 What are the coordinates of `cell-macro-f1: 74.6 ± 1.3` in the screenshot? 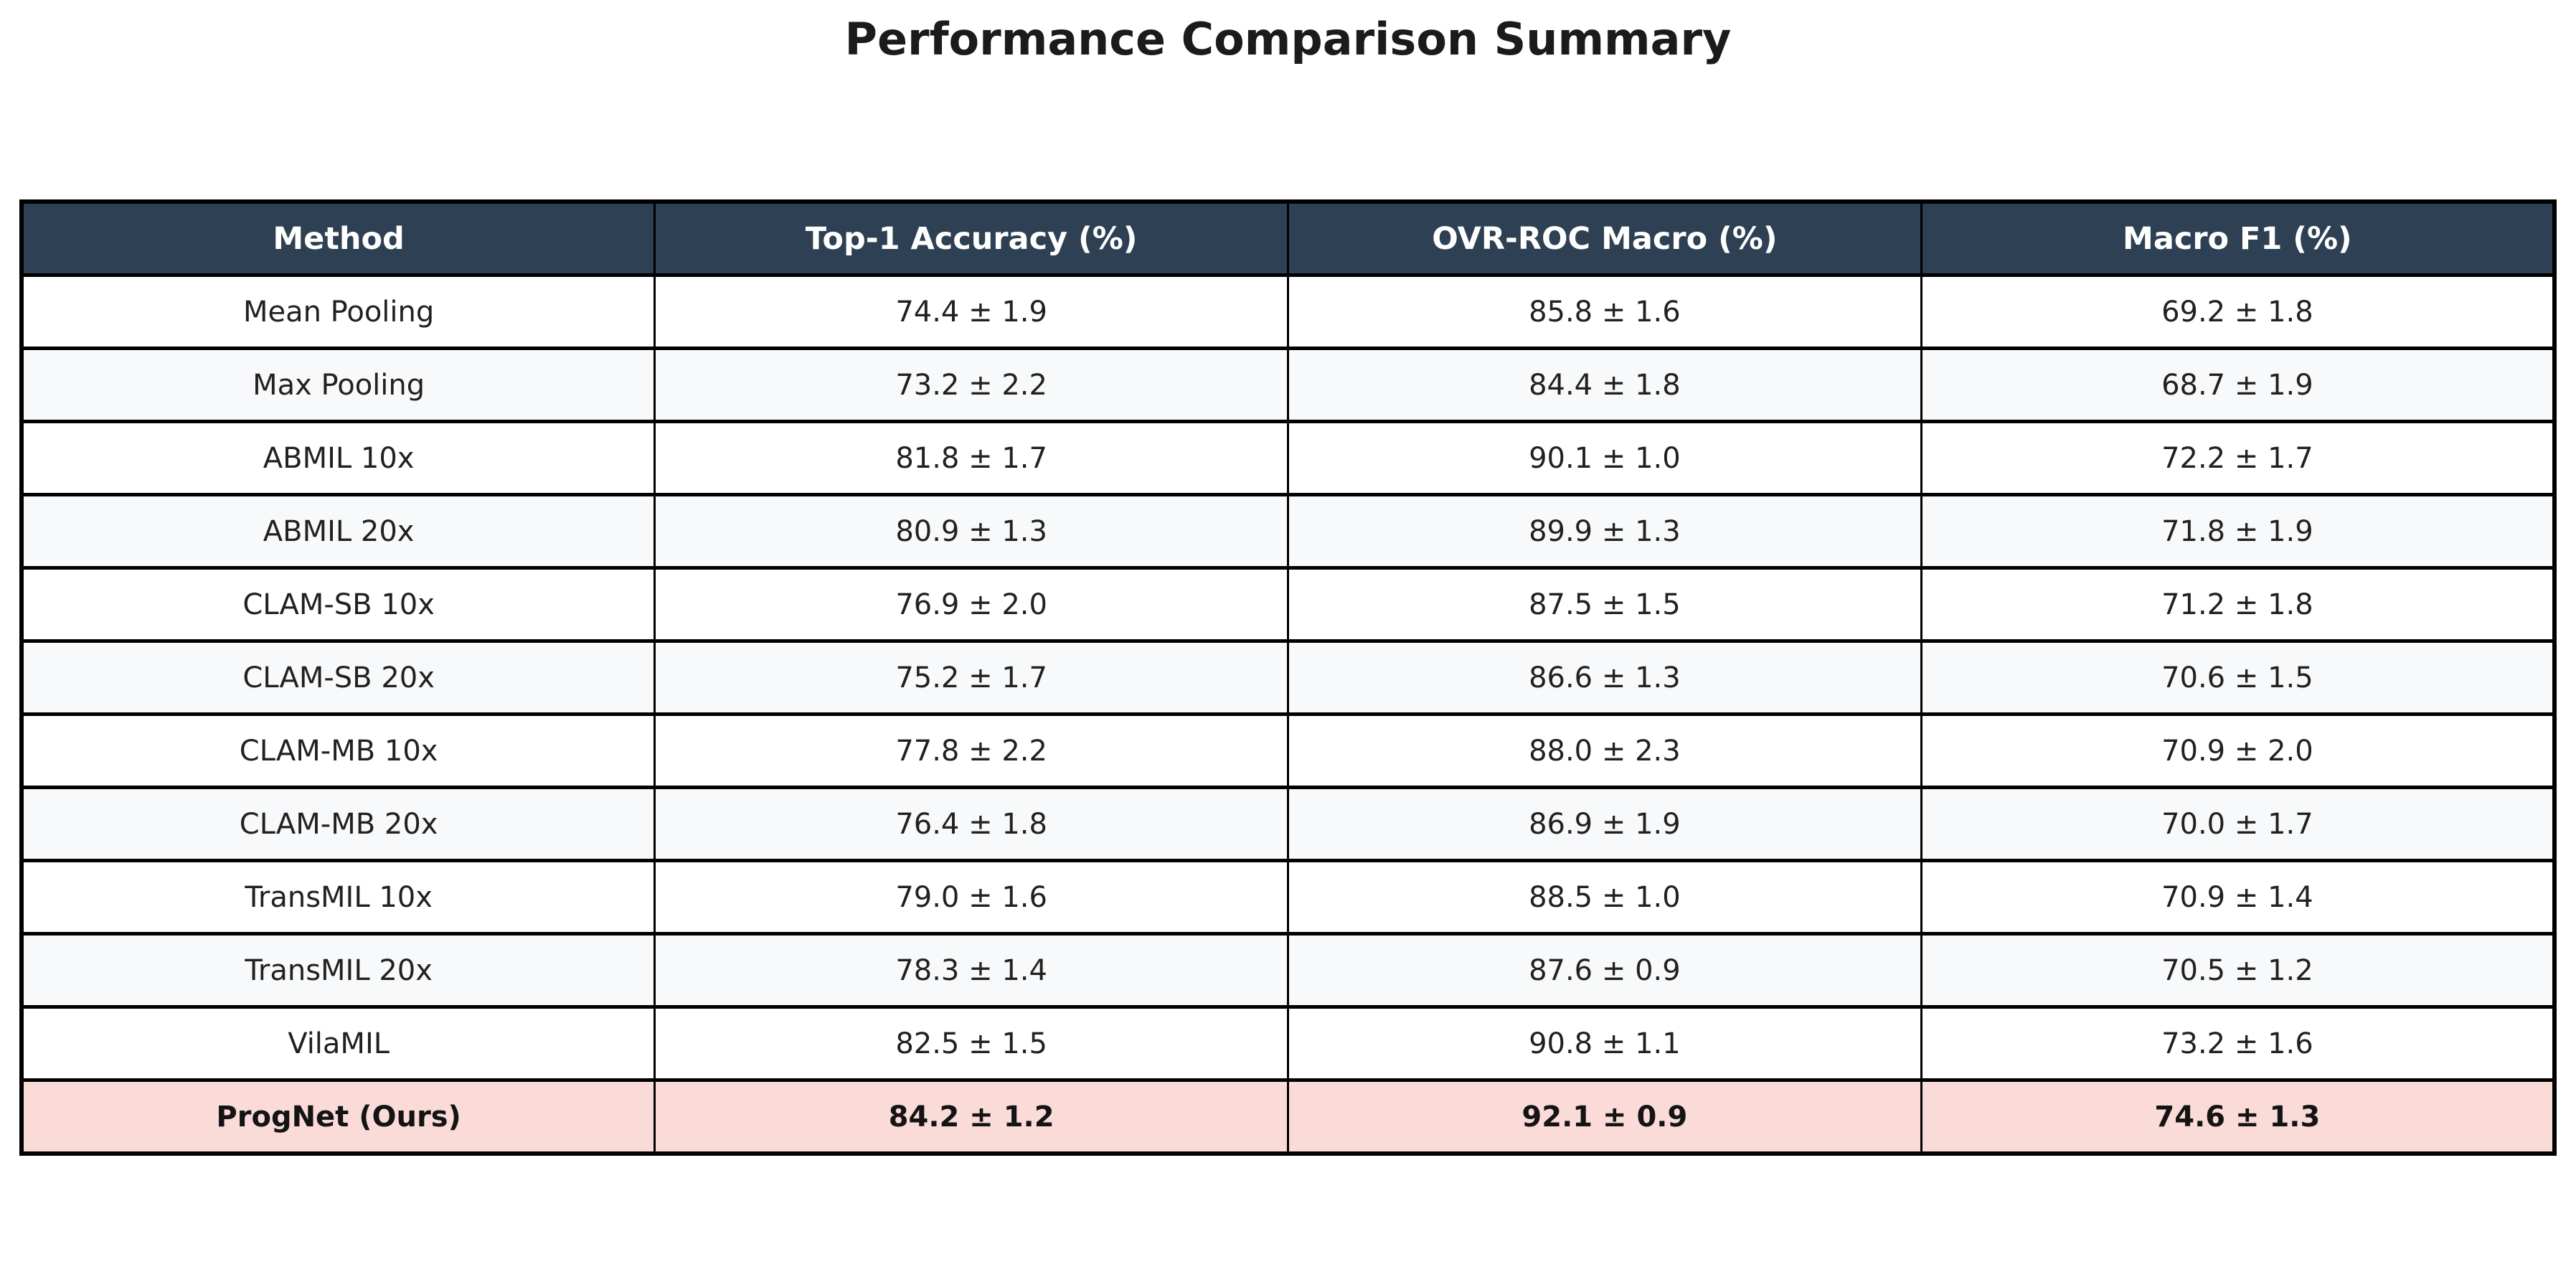 It's located at (2238, 1117).